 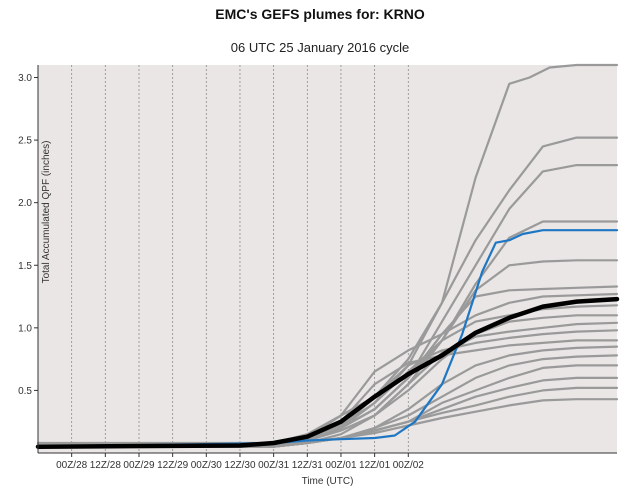 I want to click on member-line, so click(x=327, y=423).